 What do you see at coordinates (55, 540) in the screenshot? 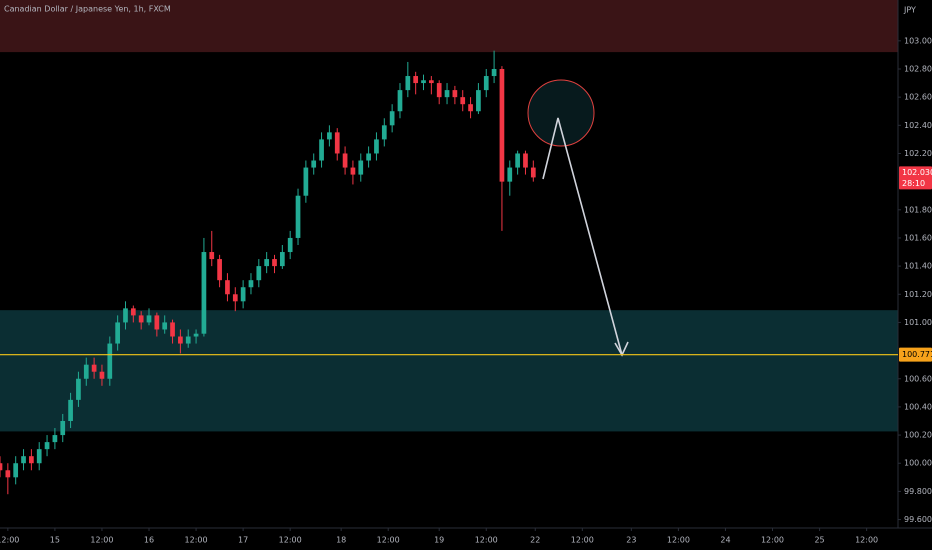
I see `x-tick-label: 15` at bounding box center [55, 540].